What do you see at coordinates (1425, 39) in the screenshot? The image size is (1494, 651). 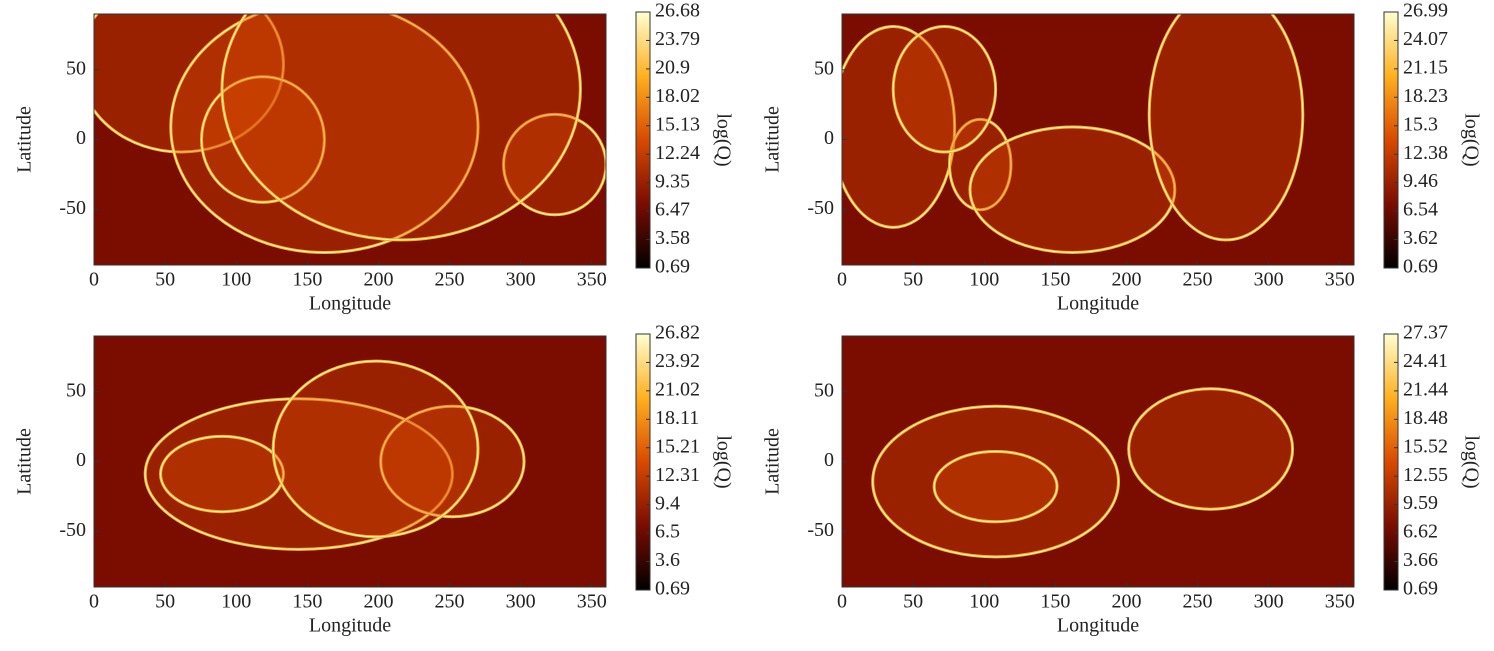 I see `colorbar-tick-label: 24.07` at bounding box center [1425, 39].